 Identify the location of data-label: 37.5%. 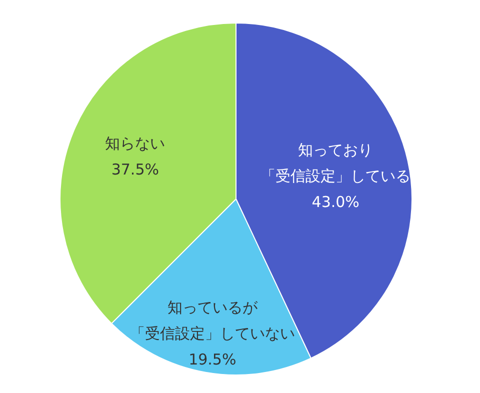
(135, 169).